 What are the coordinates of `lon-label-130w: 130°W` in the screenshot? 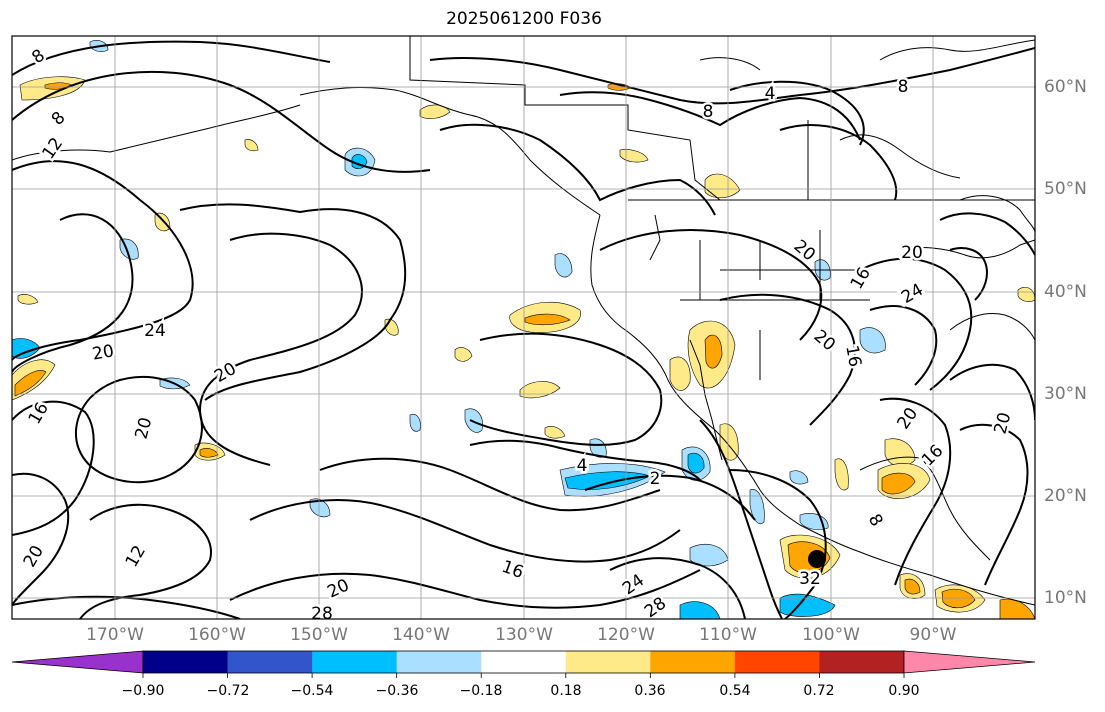 It's located at (524, 635).